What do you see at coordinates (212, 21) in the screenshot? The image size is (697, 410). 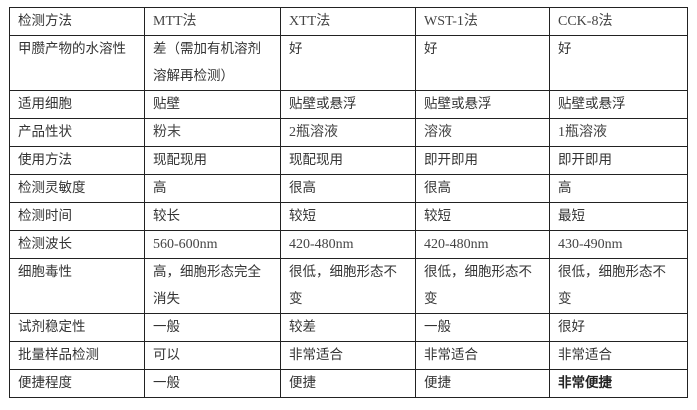 I see `header-cell: MTT法` at bounding box center [212, 21].